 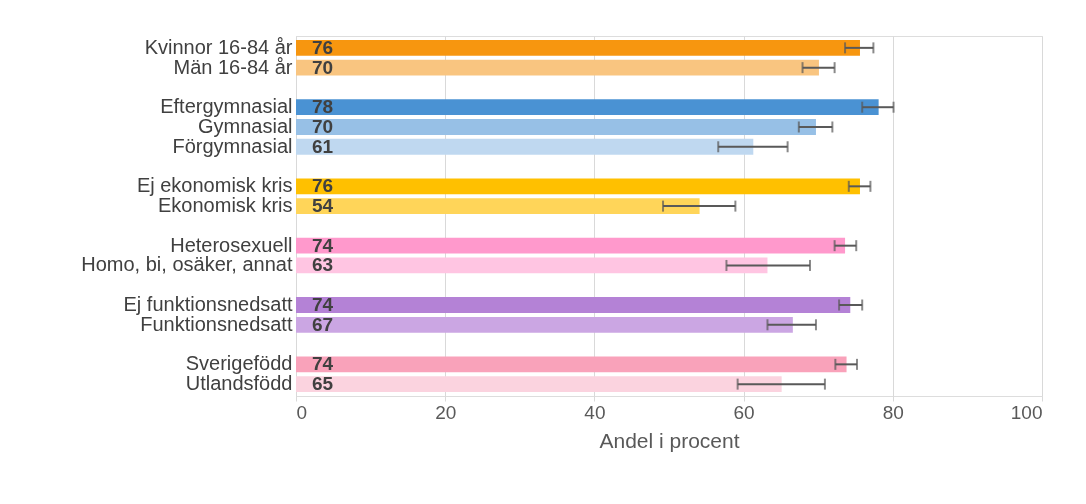 What do you see at coordinates (893, 412) in the screenshot?
I see `x-tick-label: 80` at bounding box center [893, 412].